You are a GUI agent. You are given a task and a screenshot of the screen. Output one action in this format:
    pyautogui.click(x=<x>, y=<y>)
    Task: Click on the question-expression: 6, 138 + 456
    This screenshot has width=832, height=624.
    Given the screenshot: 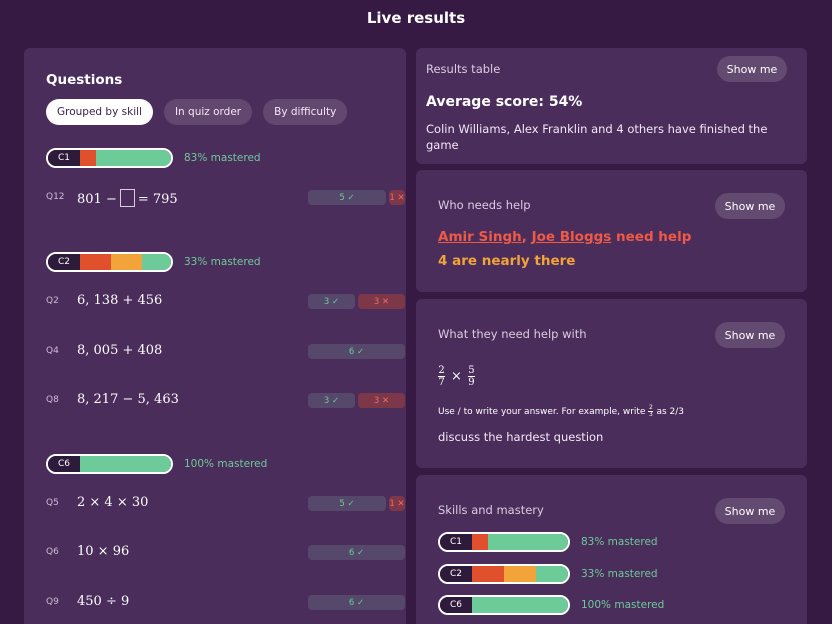 What is the action you would take?
    pyautogui.click(x=120, y=300)
    